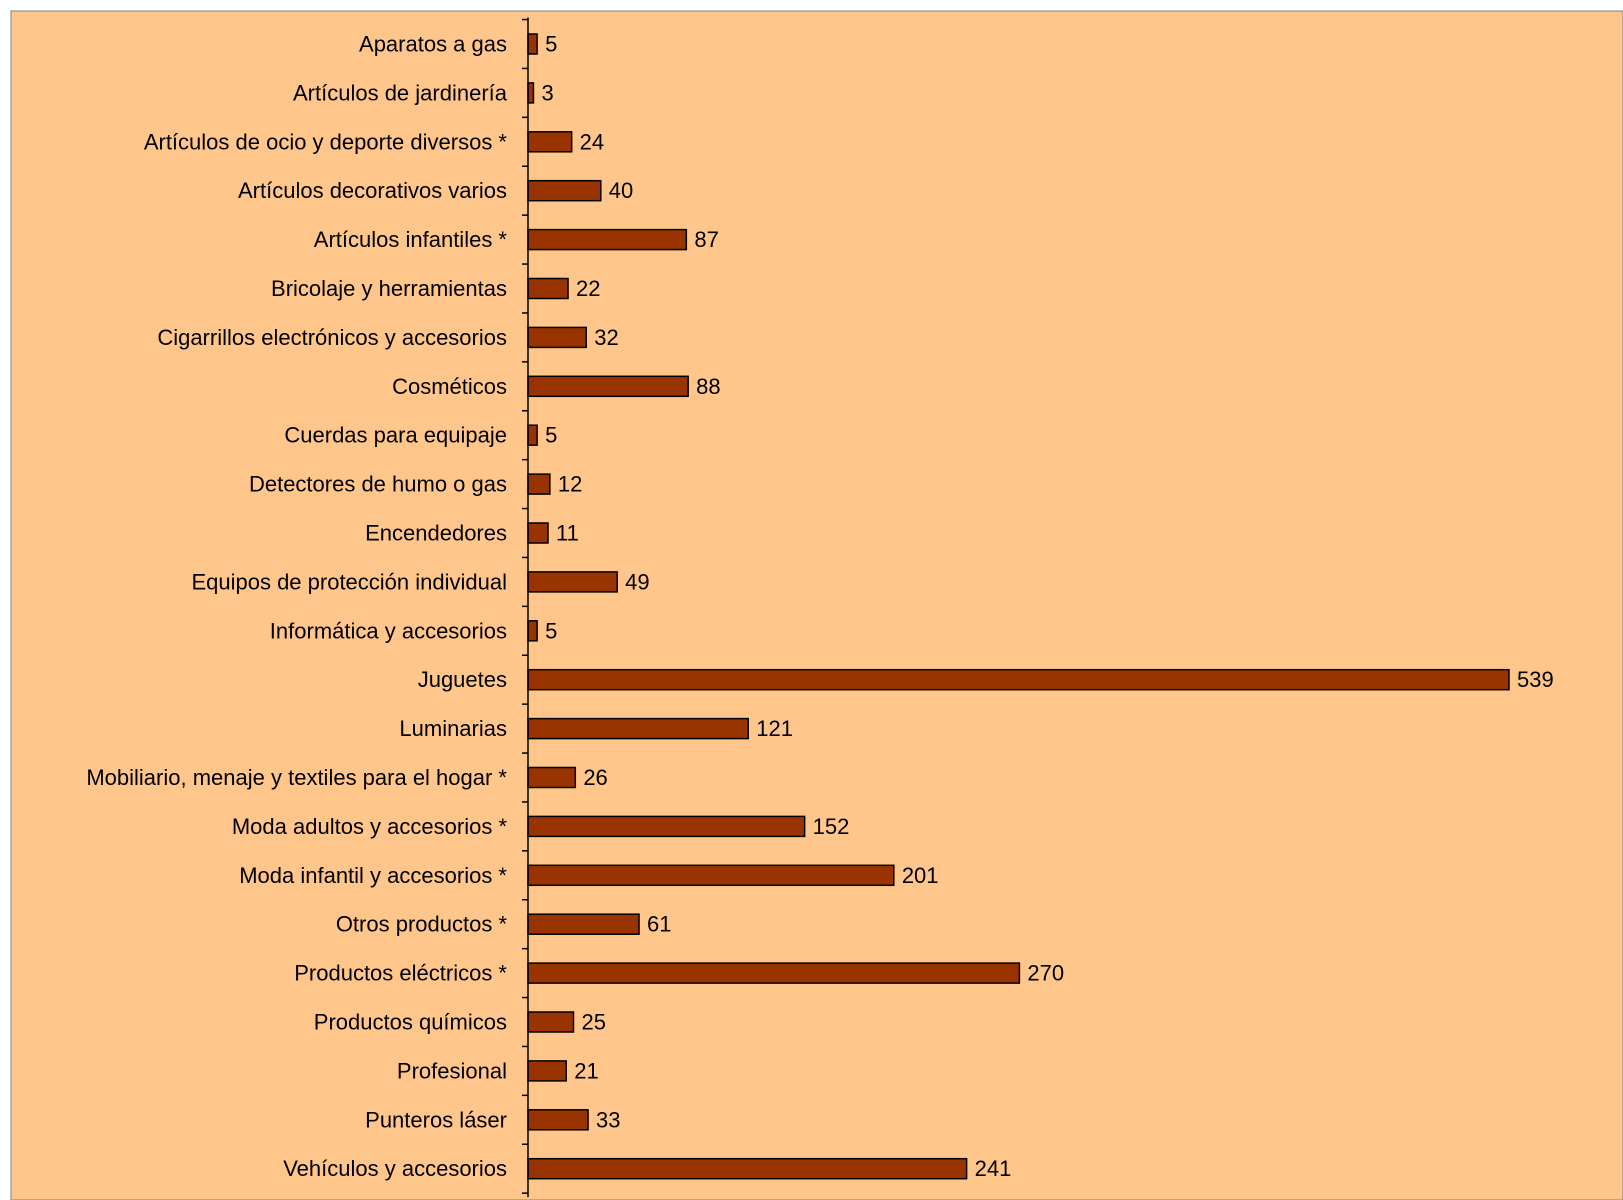 The height and width of the screenshot is (1200, 1623). I want to click on category-label: Cosméticos, so click(449, 386).